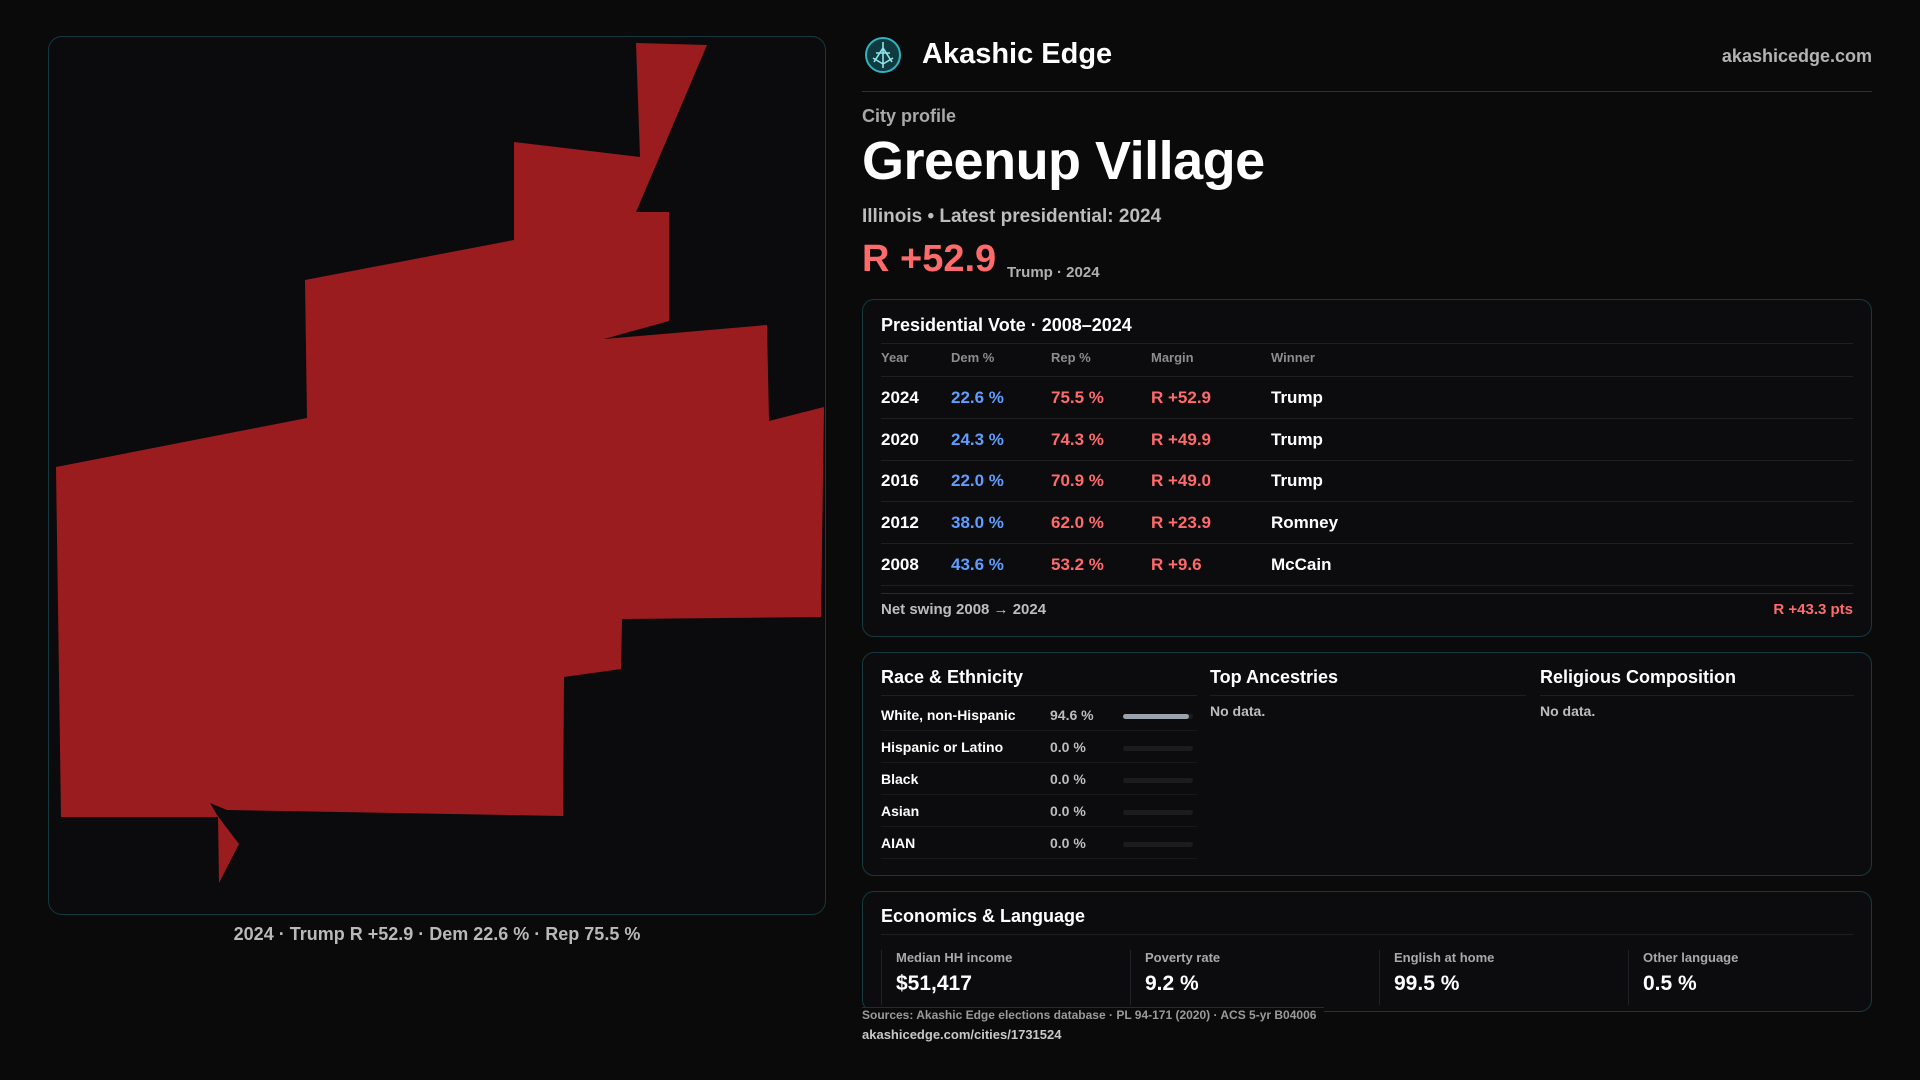 The image size is (1920, 1080). Describe the element at coordinates (1039, 779) in the screenshot. I see `race-row: Black 0.0 %` at that location.